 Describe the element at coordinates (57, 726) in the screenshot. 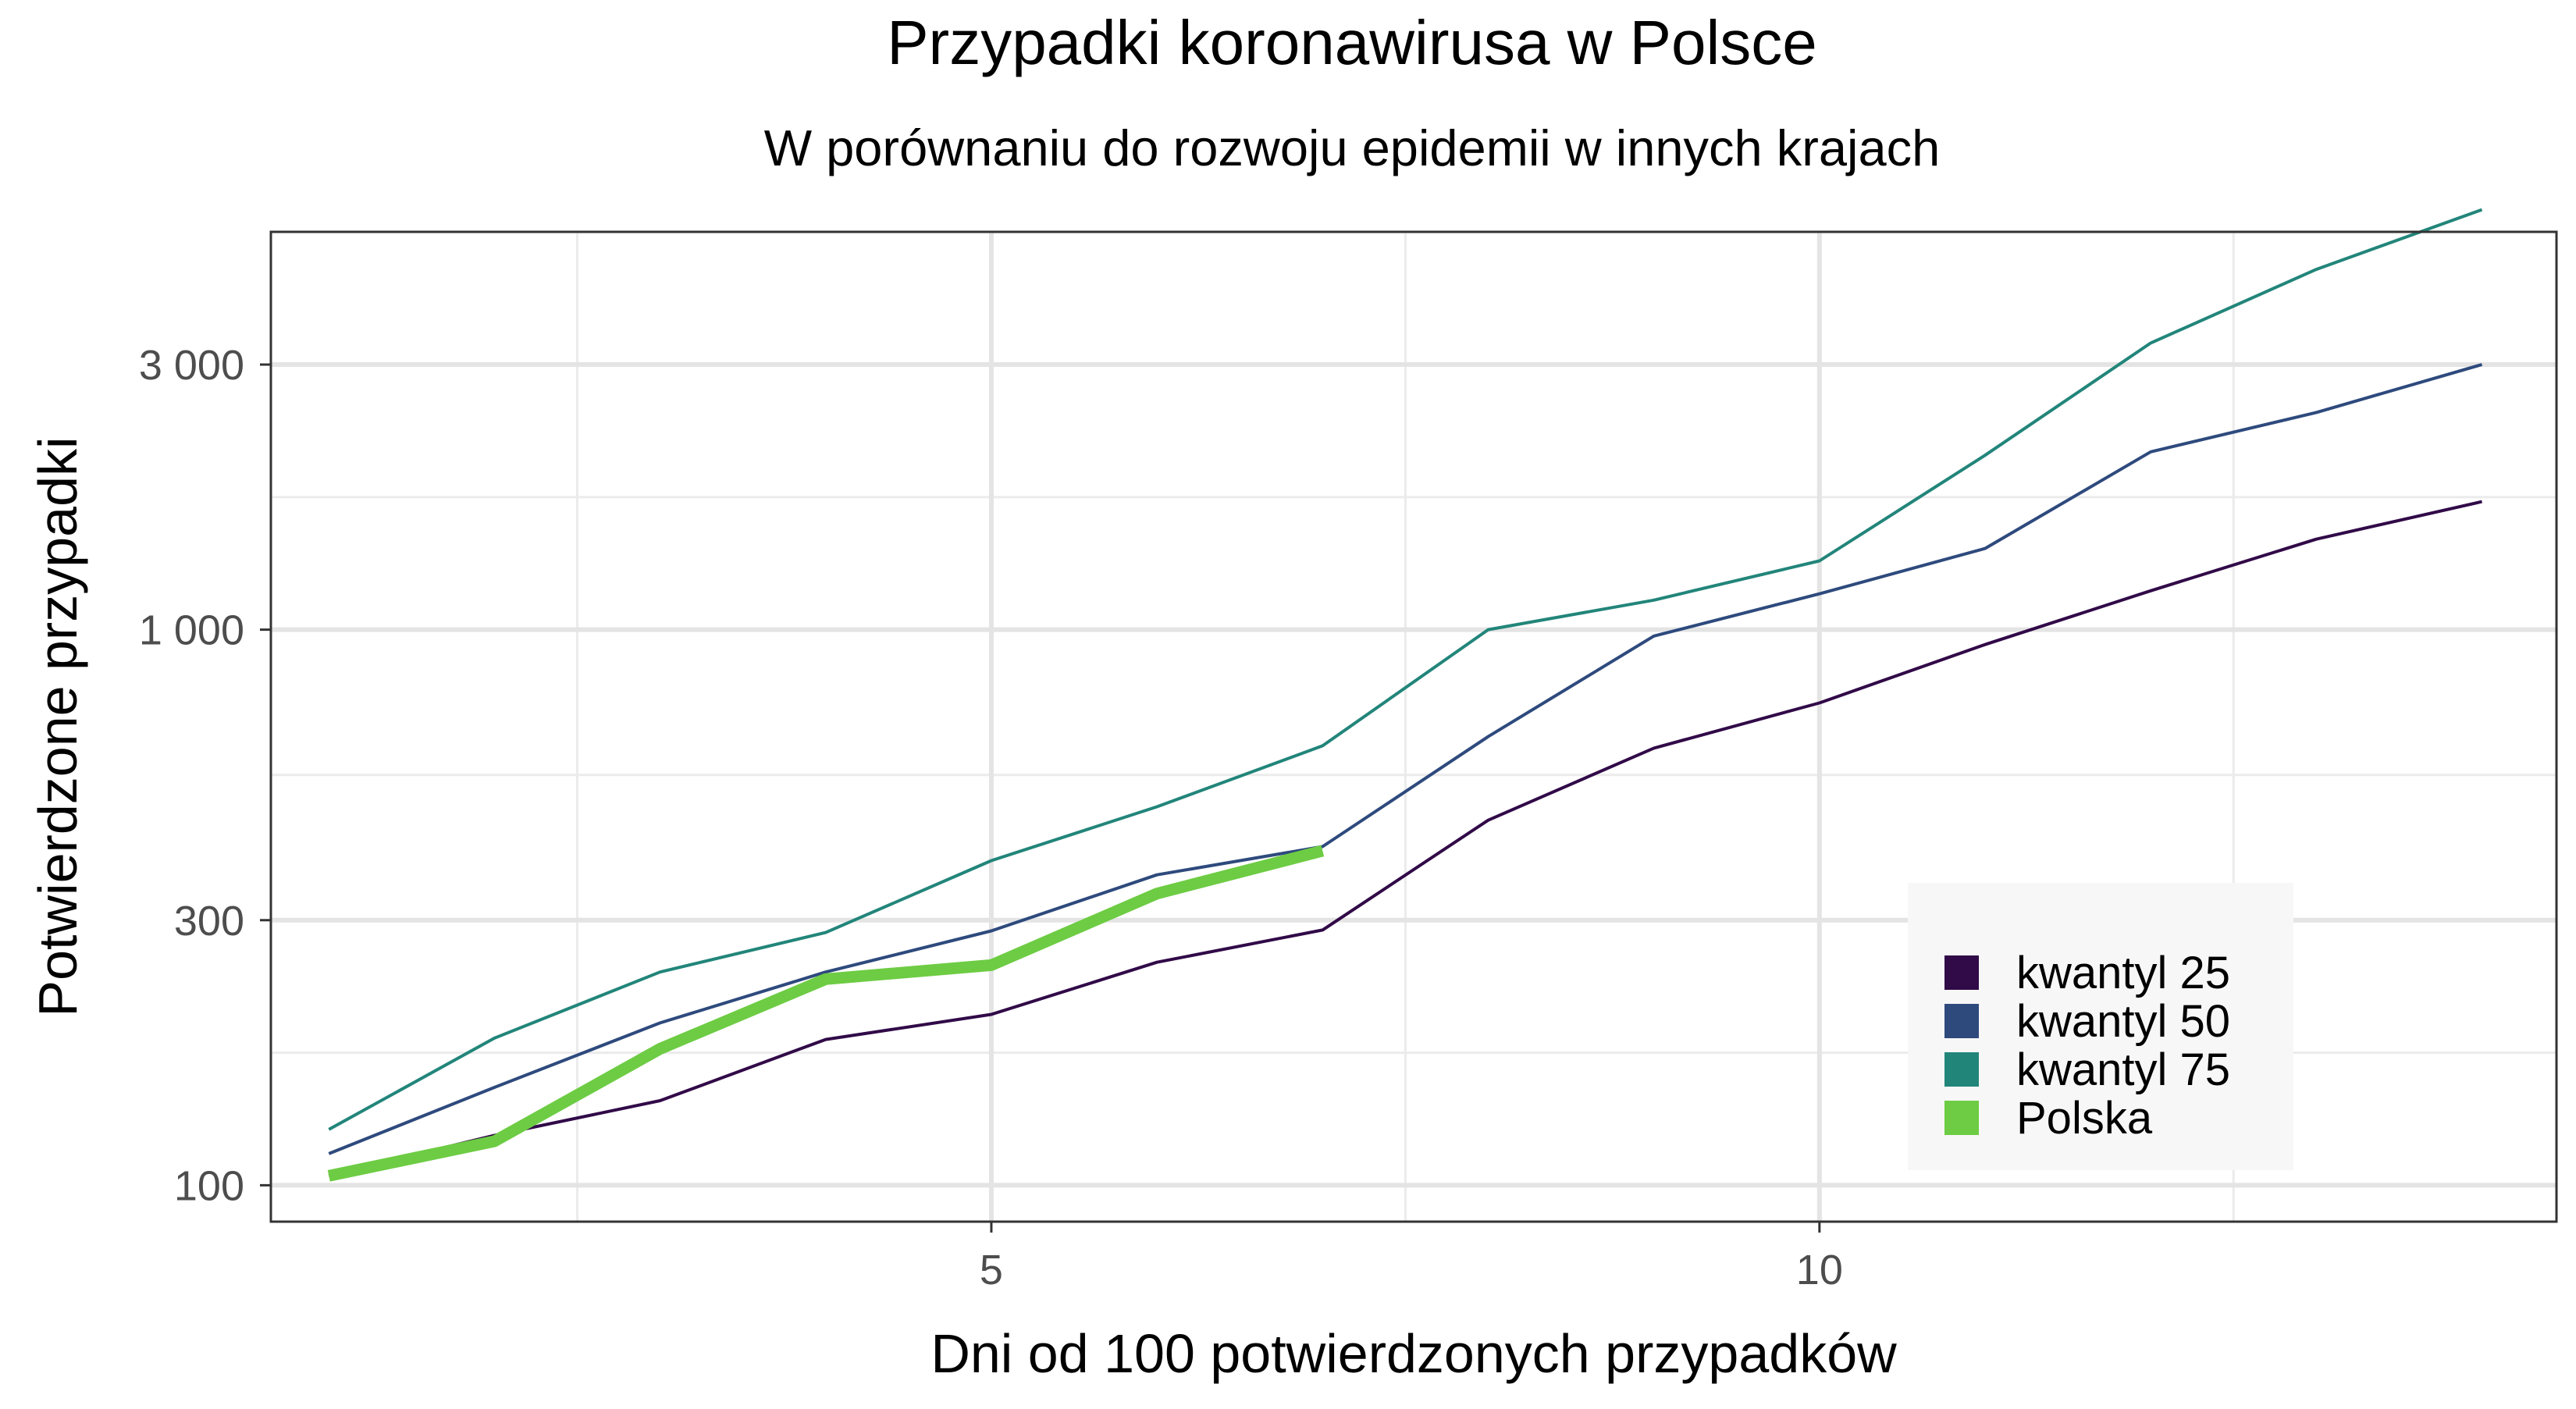

I see `y-axis-title: Potwierdzone przypadki` at that location.